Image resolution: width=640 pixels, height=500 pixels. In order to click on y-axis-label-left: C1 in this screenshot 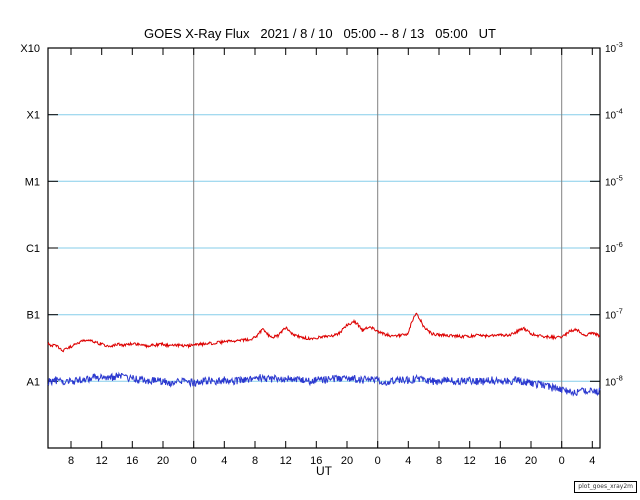, I will do `click(33, 249)`.